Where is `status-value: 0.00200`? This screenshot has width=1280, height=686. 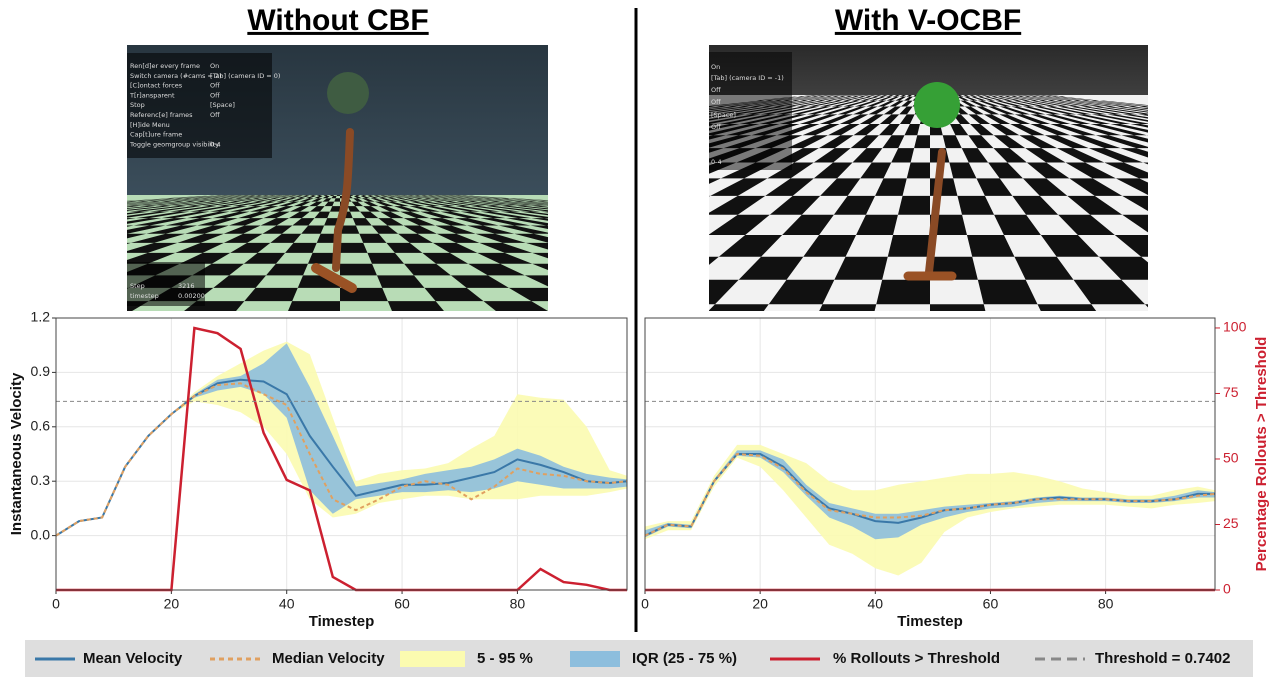
status-value: 0.00200 is located at coordinates (191, 296).